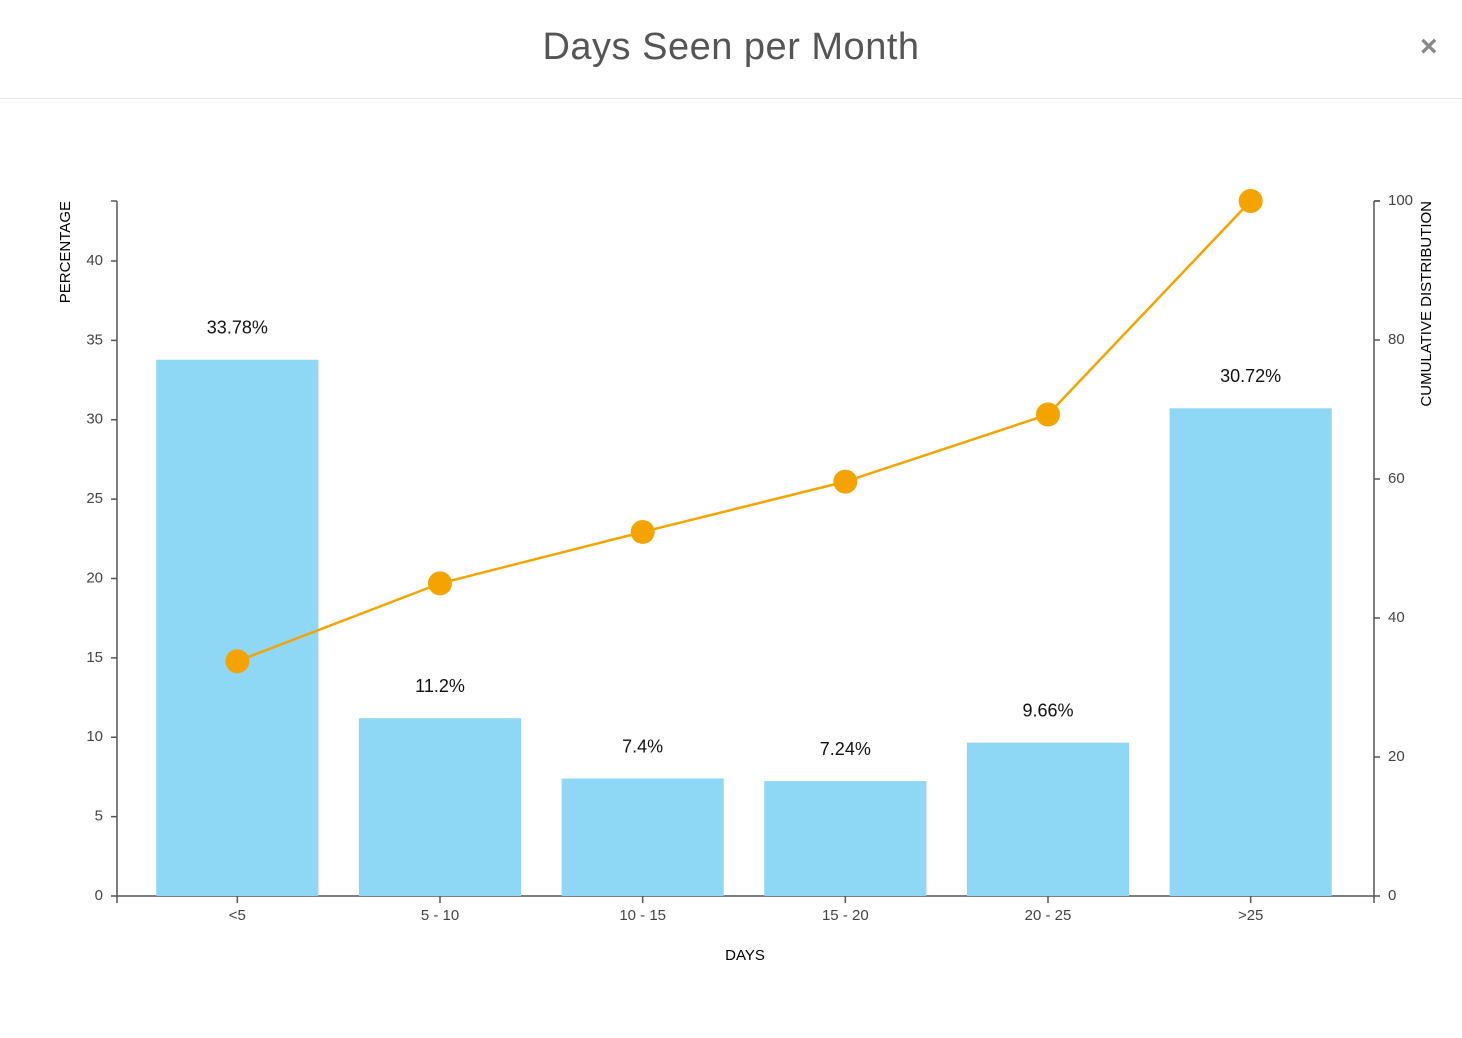 The height and width of the screenshot is (1038, 1462). What do you see at coordinates (65, 252) in the screenshot?
I see `y-axis-label: PERCENTAGE` at bounding box center [65, 252].